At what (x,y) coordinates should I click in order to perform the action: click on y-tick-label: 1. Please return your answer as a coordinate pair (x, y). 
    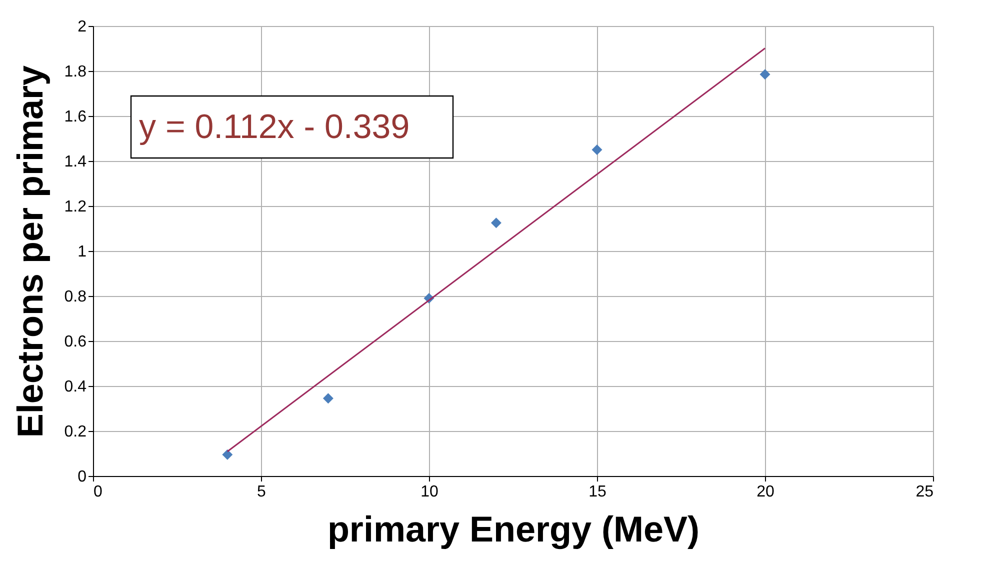
    Looking at the image, I should click on (82, 252).